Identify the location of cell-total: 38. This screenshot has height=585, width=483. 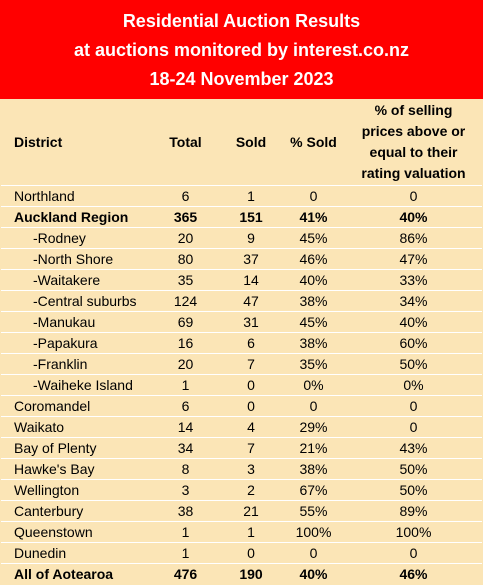
(185, 511).